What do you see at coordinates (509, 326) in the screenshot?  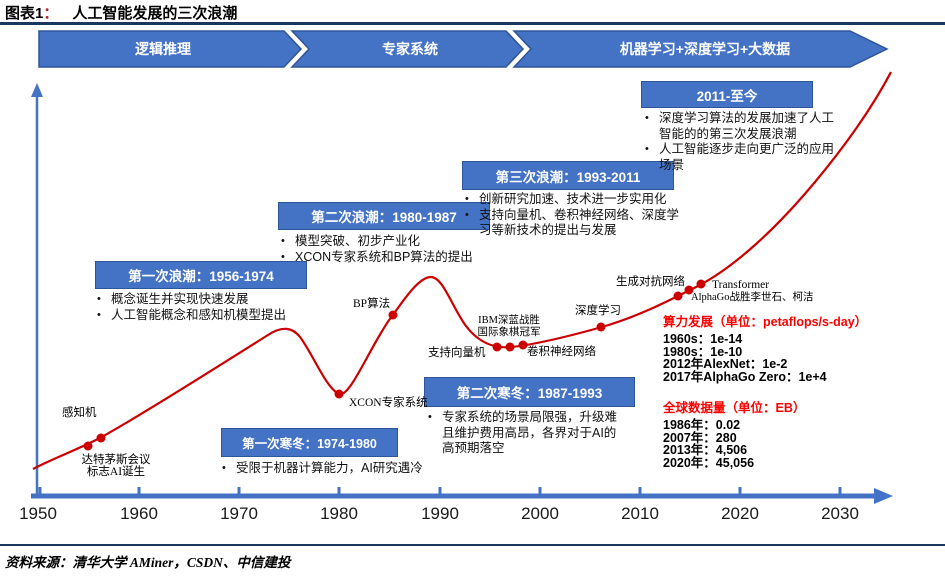 I see `milestone-label-ibm-deep-blue: IBM深蓝战胜 国际象棋冠军` at bounding box center [509, 326].